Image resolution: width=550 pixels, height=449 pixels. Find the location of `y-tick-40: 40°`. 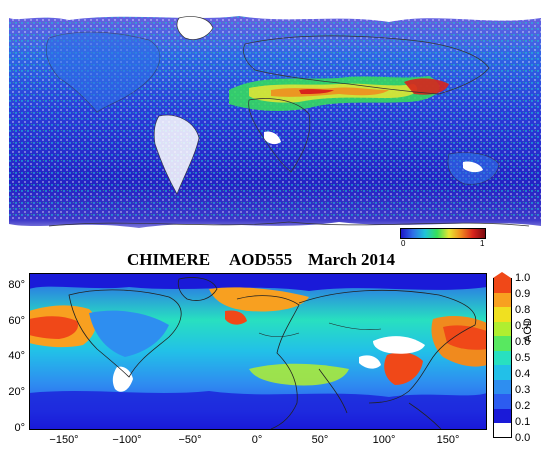

y-tick-40: 40° is located at coordinates (16, 356).